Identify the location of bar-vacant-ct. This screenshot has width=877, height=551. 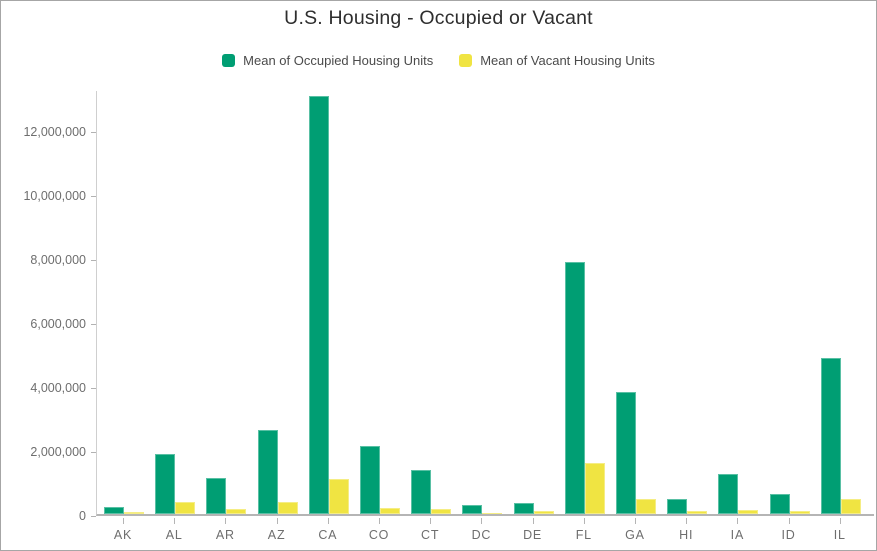
(441, 511).